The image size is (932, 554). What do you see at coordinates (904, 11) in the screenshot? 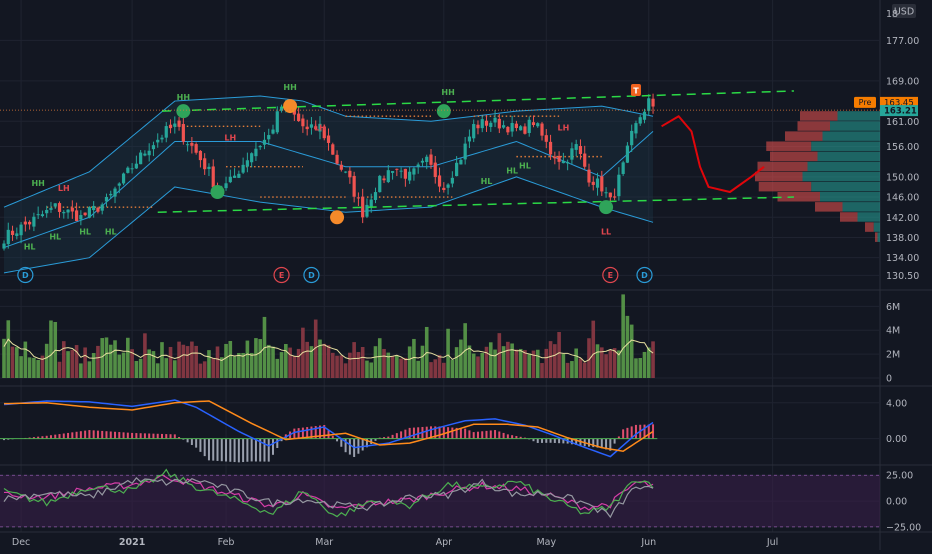
I see `currency-badge` at bounding box center [904, 11].